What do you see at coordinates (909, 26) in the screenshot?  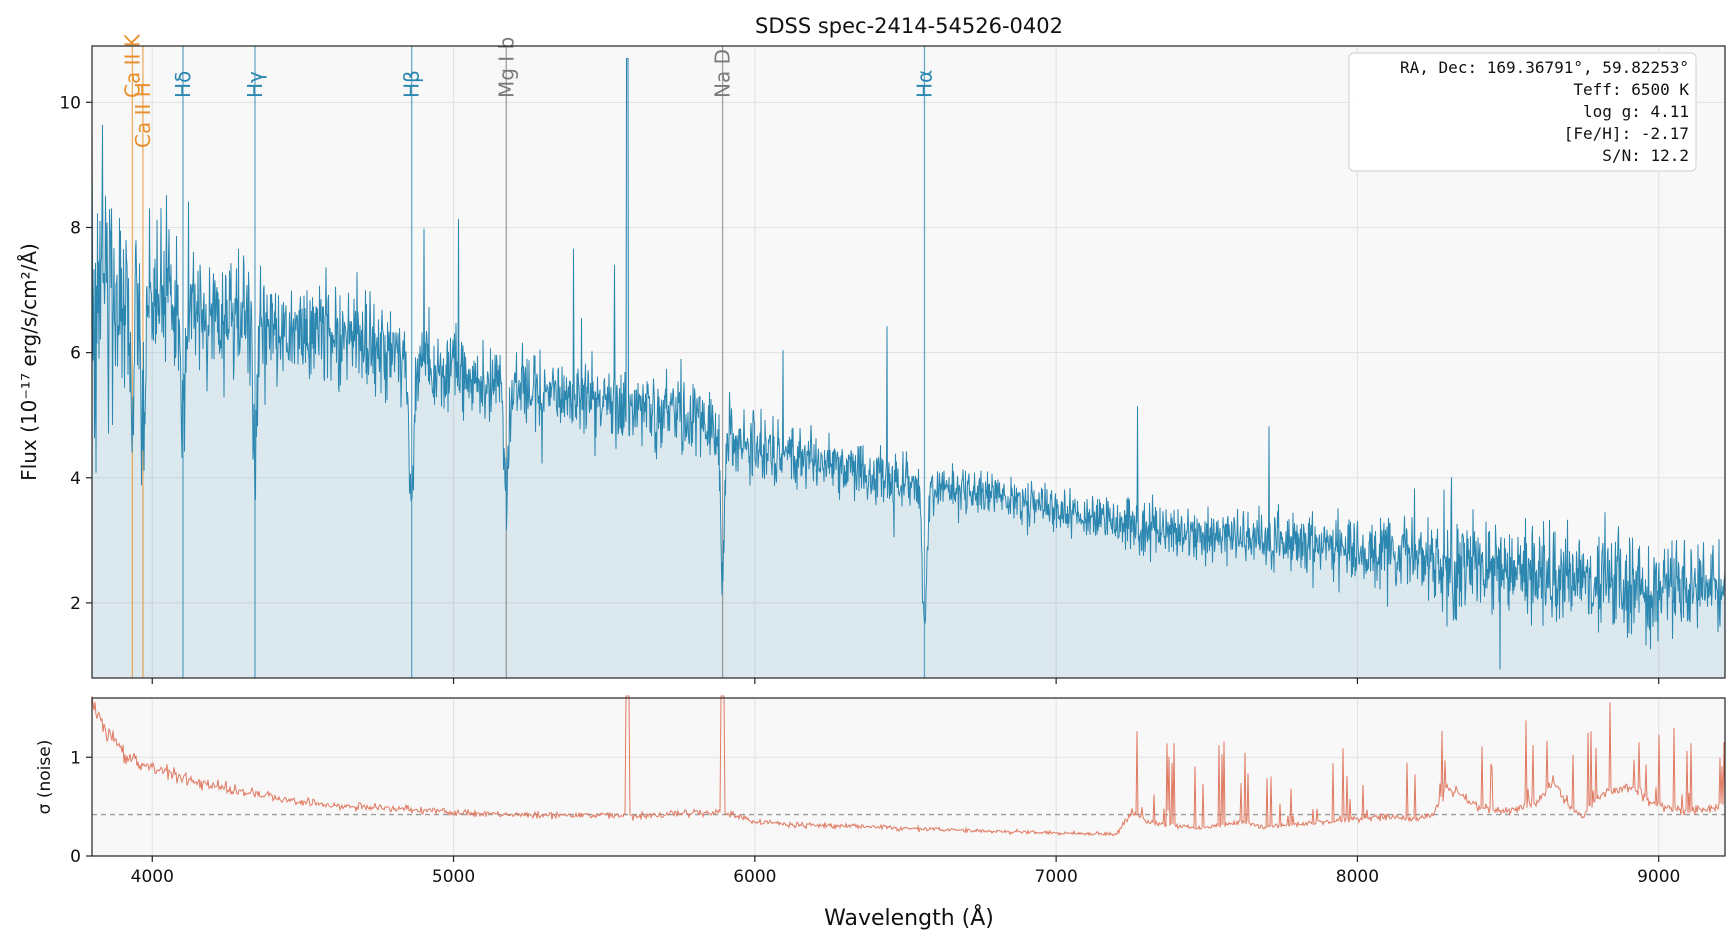 I see `chart-title: SDSS spec-2414-54526-0402` at bounding box center [909, 26].